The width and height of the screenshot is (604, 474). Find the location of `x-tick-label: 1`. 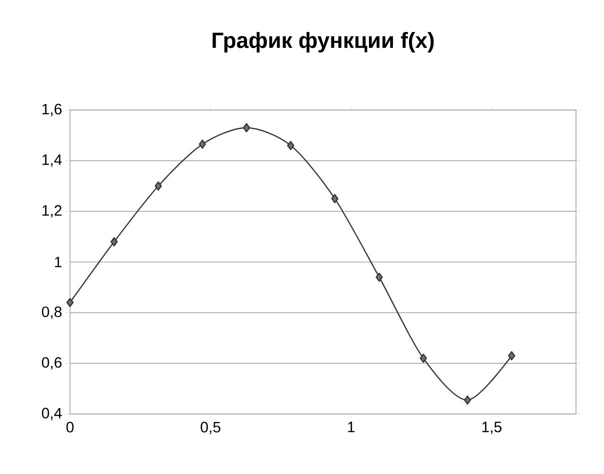

x-tick-label: 1 is located at coordinates (351, 427).